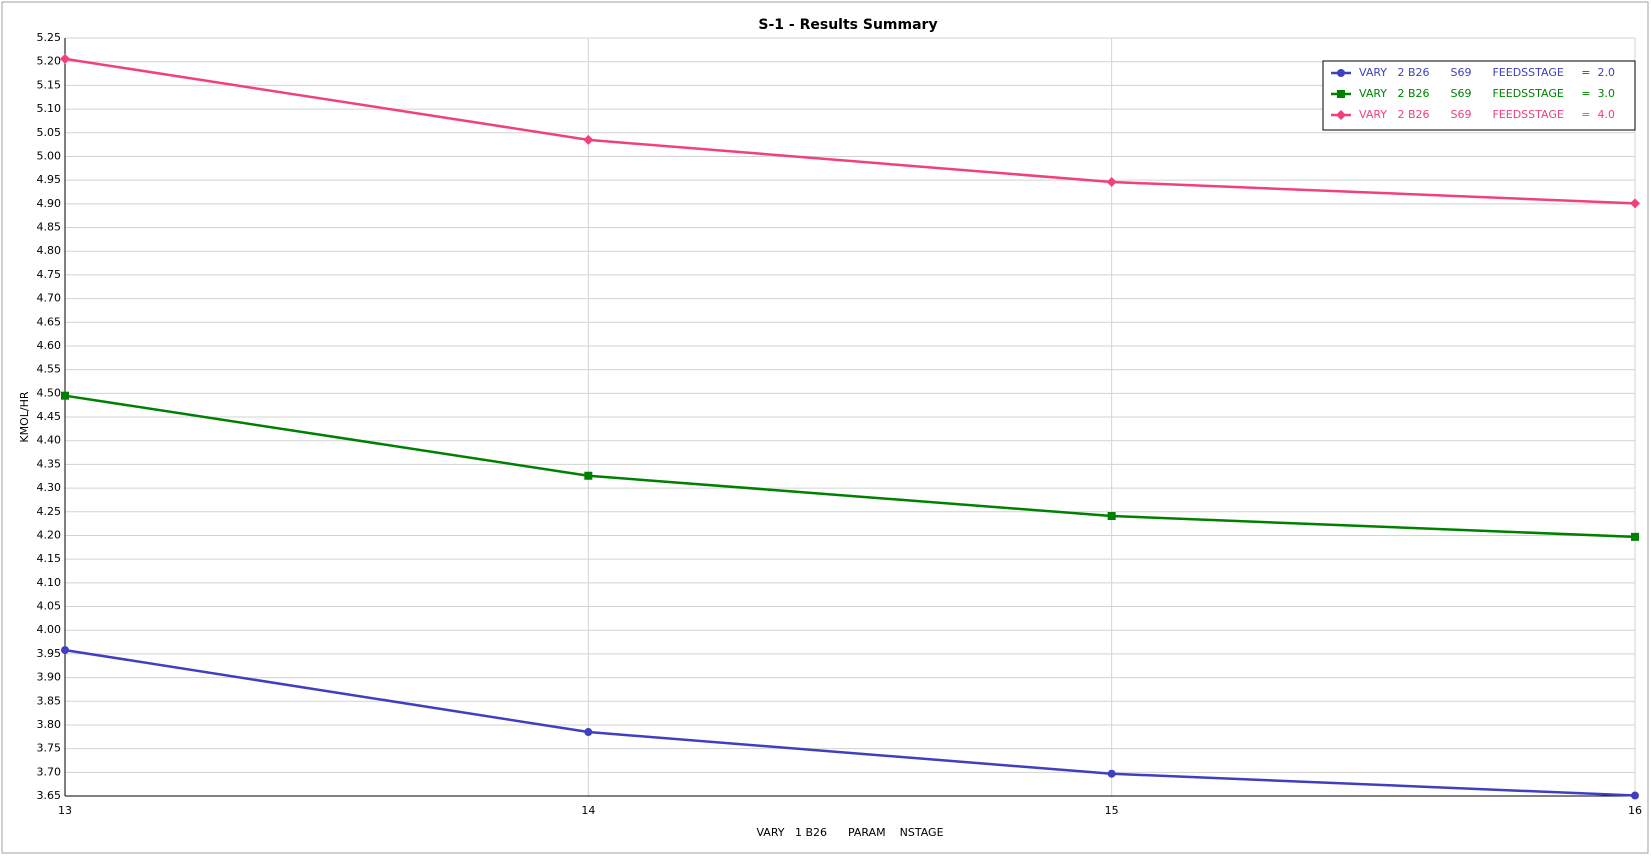  I want to click on x-tick-label: 14, so click(588, 810).